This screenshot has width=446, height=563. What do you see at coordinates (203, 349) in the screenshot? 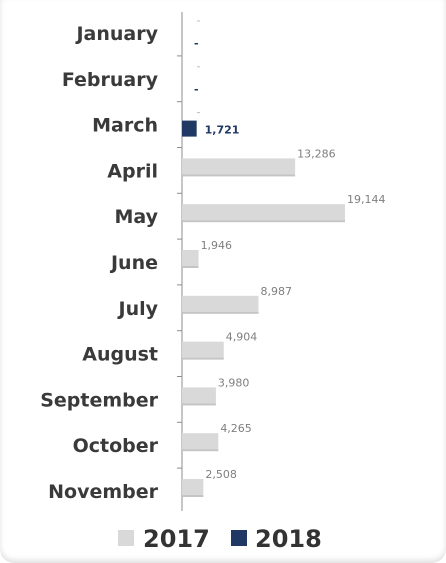
I see `bar-2017-august` at bounding box center [203, 349].